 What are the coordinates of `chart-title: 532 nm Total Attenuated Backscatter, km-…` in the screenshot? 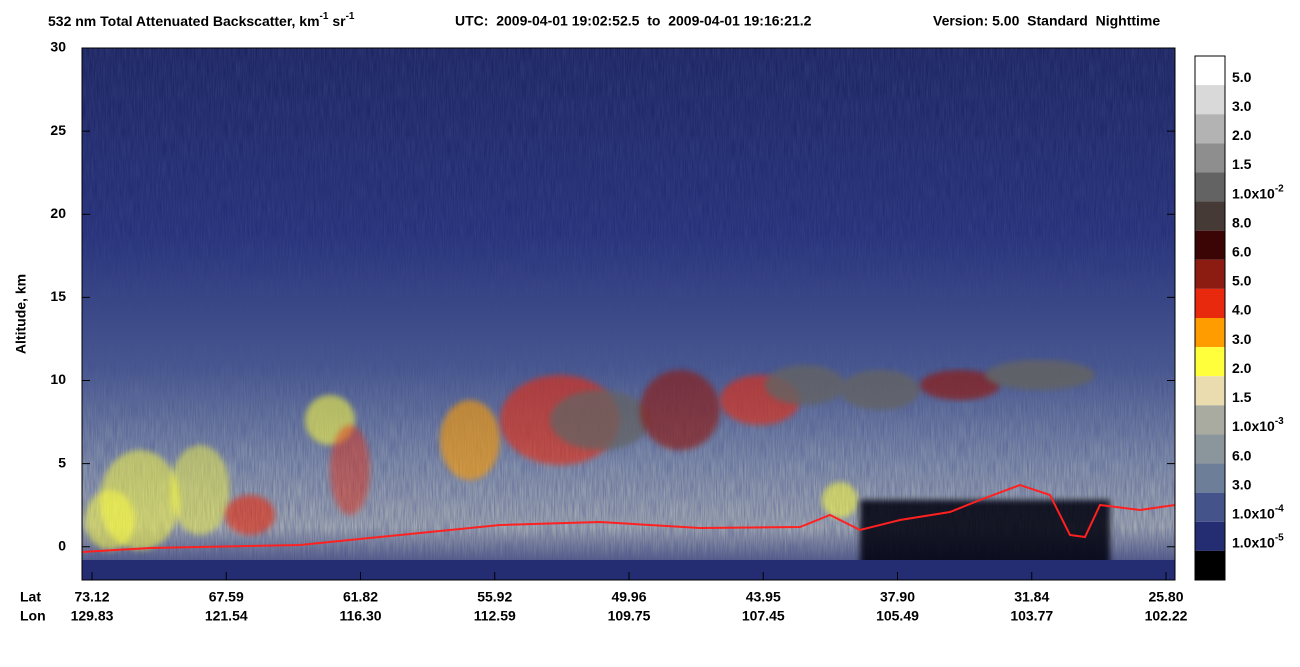 It's located at (201, 20).